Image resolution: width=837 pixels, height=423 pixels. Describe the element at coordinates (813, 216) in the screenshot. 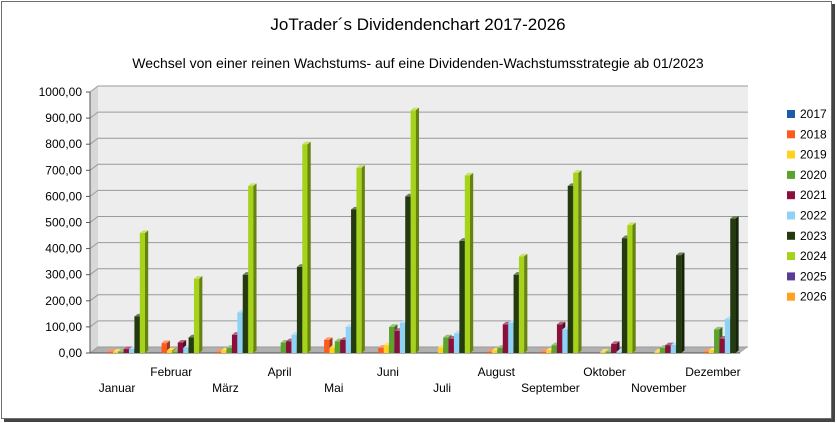

I see `legend-label: 2022` at that location.